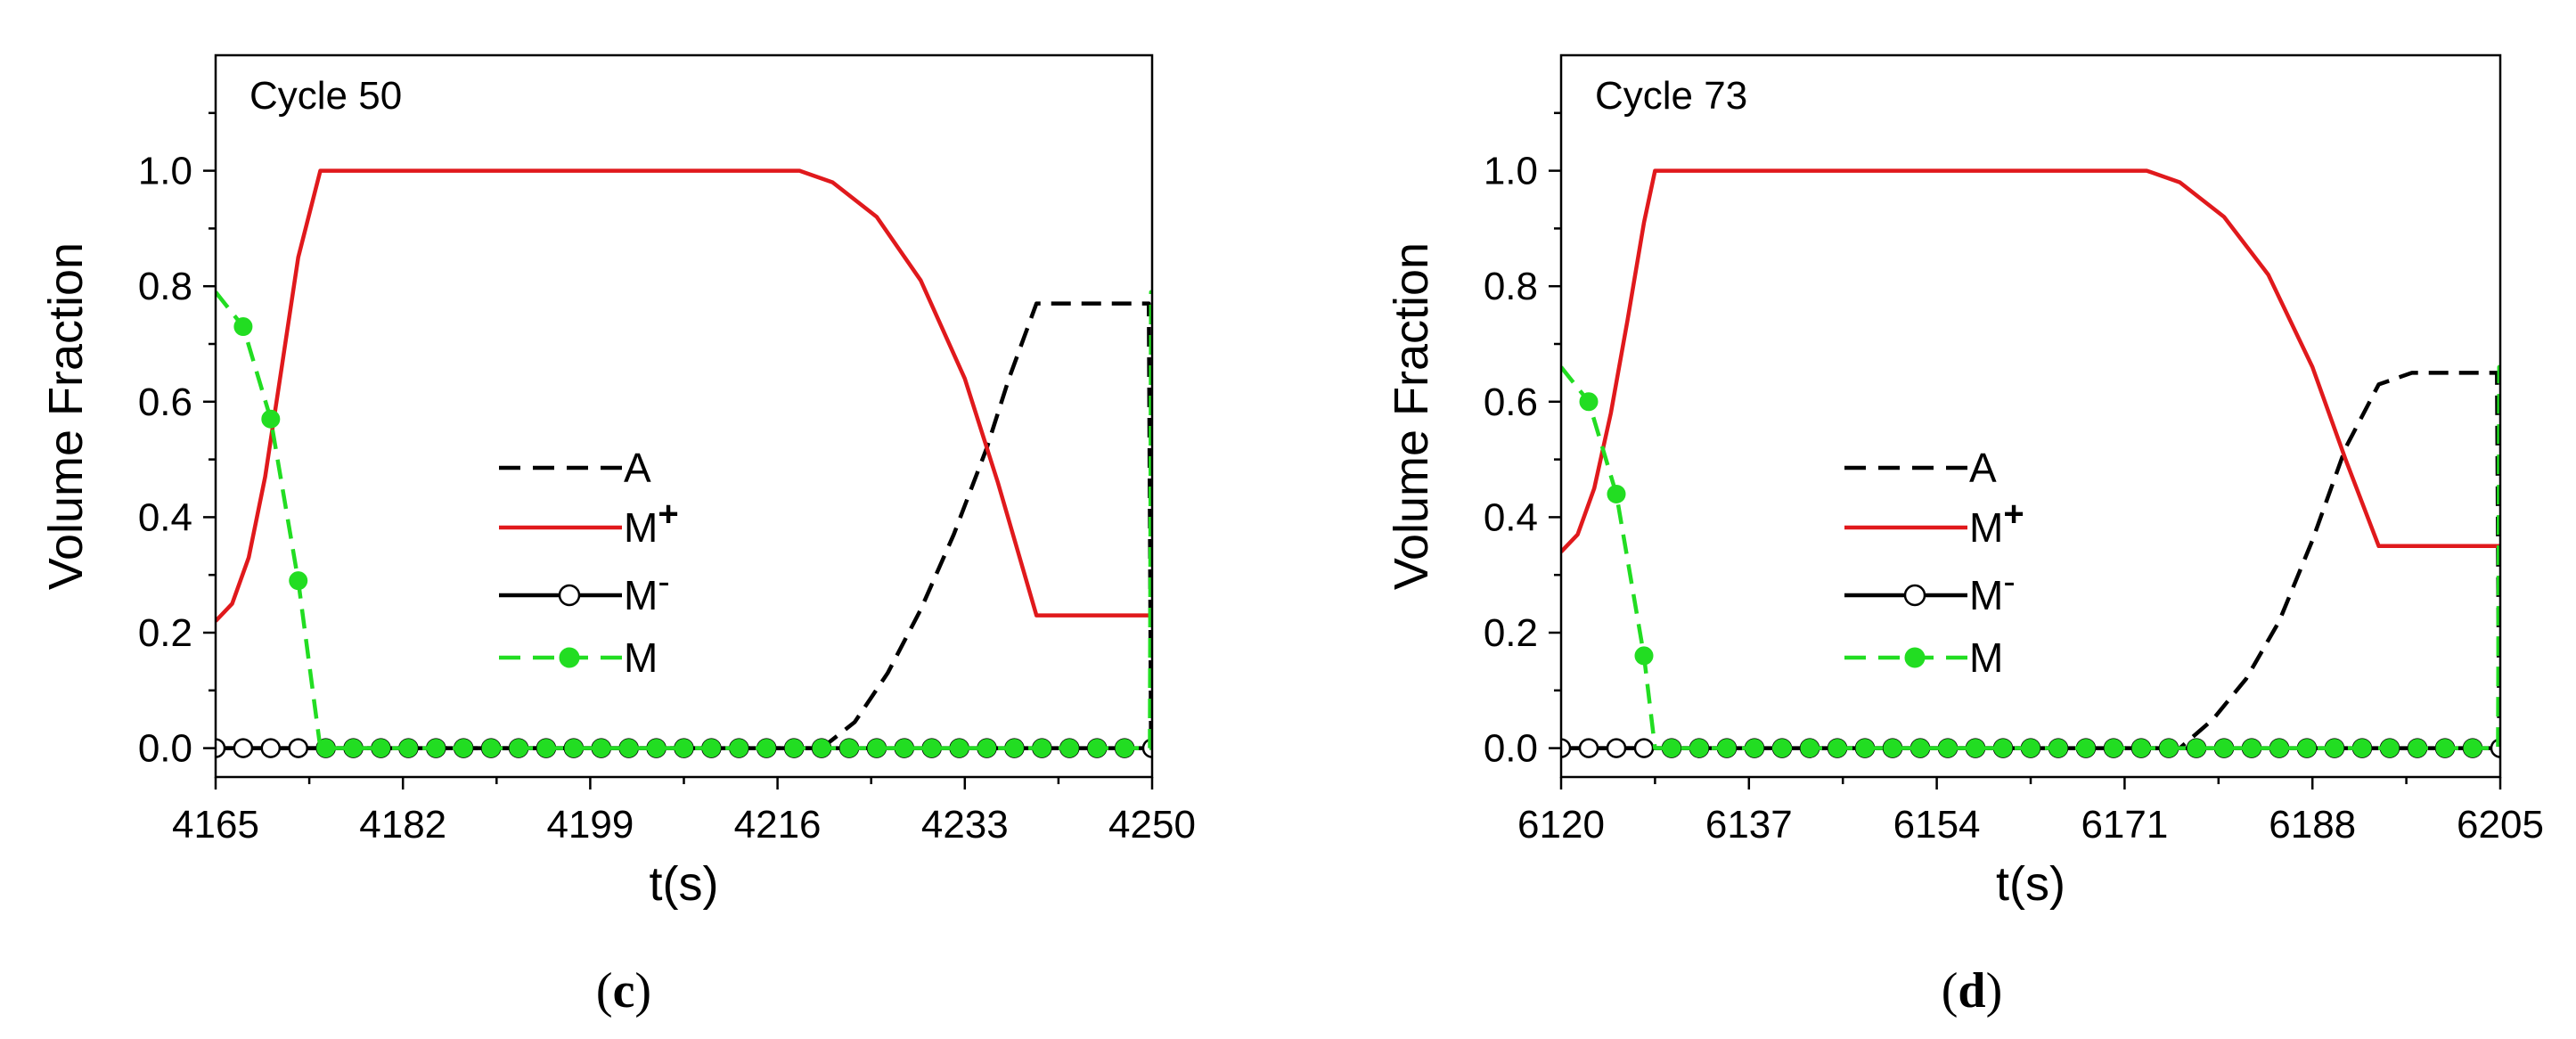 The height and width of the screenshot is (1039, 2576). What do you see at coordinates (2124, 825) in the screenshot?
I see `x-tick-label: 6171` at bounding box center [2124, 825].